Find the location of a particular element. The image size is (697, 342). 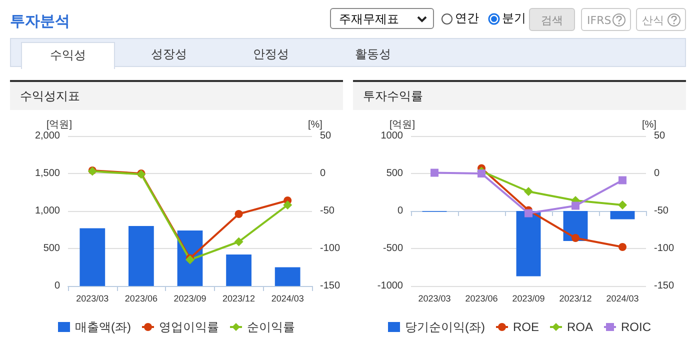

y-tick-label: 1,000 is located at coordinates (47, 211).